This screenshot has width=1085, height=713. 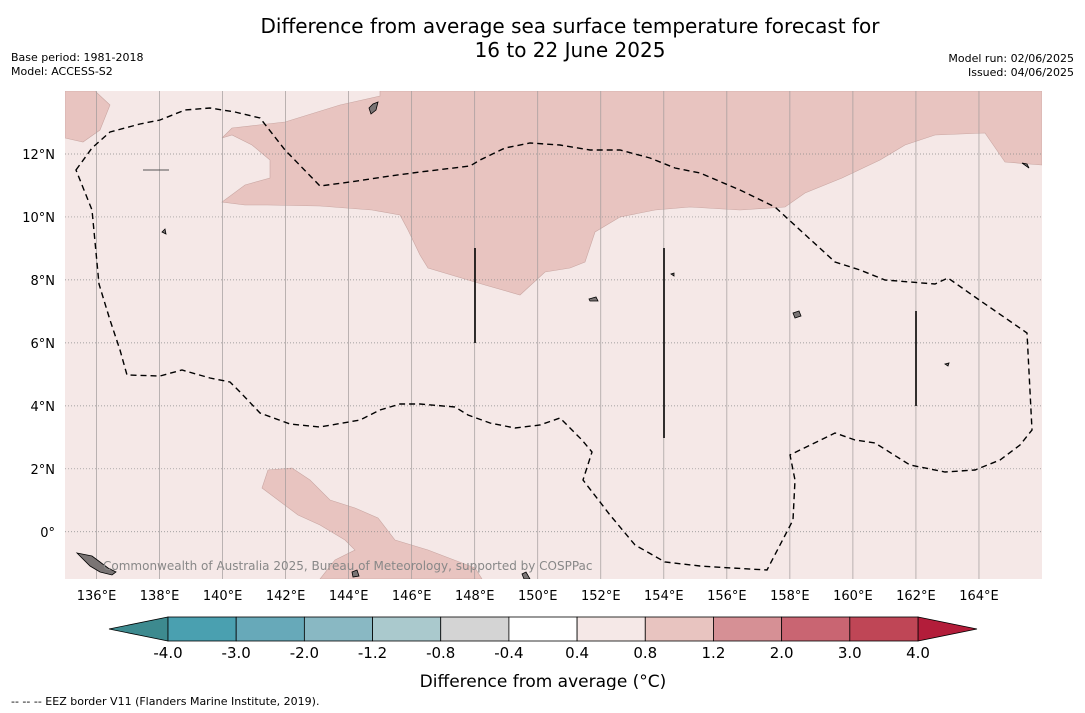 What do you see at coordinates (77, 57) in the screenshot?
I see `base-period: Base period: 1981-2018` at bounding box center [77, 57].